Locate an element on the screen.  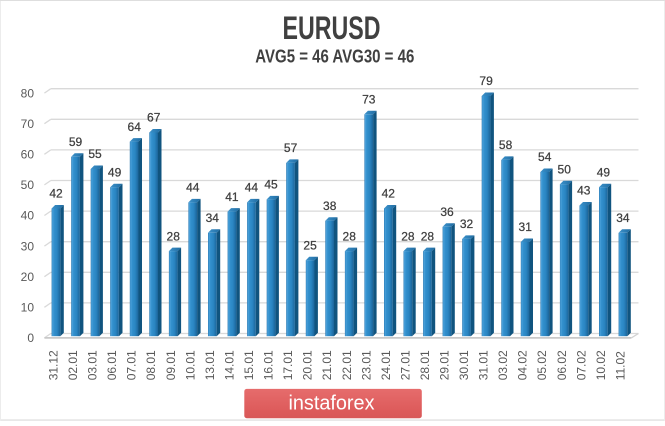
svg-text: 07.01 is located at coordinates (132, 365).